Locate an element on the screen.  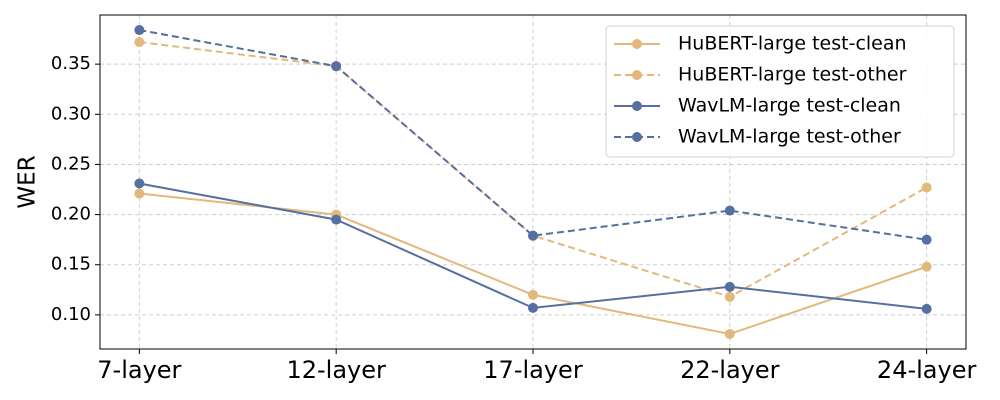
x-tick-label: 22-layer is located at coordinates (730, 370).